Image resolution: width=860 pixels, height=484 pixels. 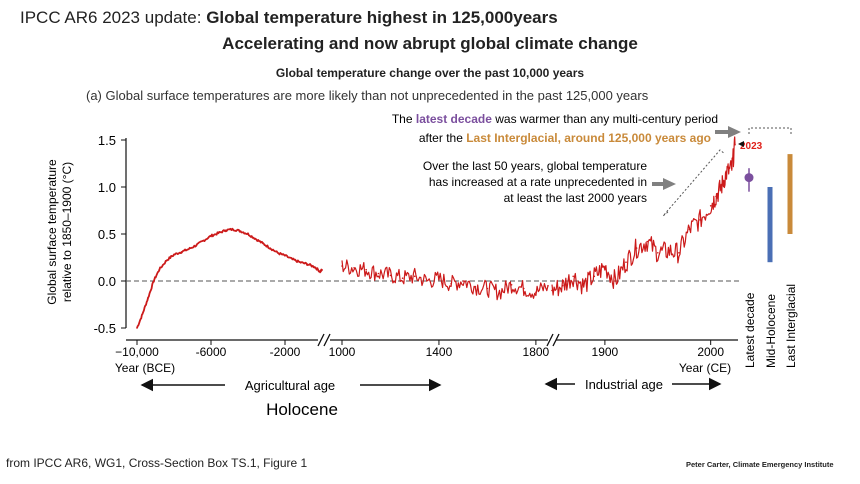 What do you see at coordinates (67, 232) in the screenshot?
I see `y-axis-label-line2: relative to 1850–1900 (°C)` at bounding box center [67, 232].